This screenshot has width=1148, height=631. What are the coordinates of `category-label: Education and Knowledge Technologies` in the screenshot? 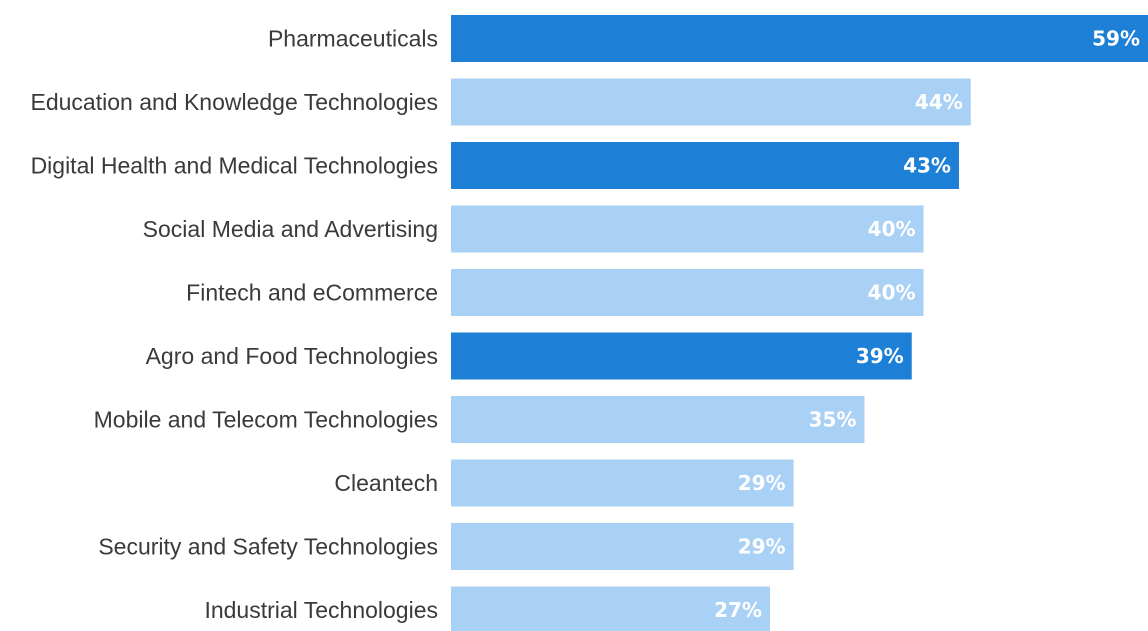 It's located at (235, 102).